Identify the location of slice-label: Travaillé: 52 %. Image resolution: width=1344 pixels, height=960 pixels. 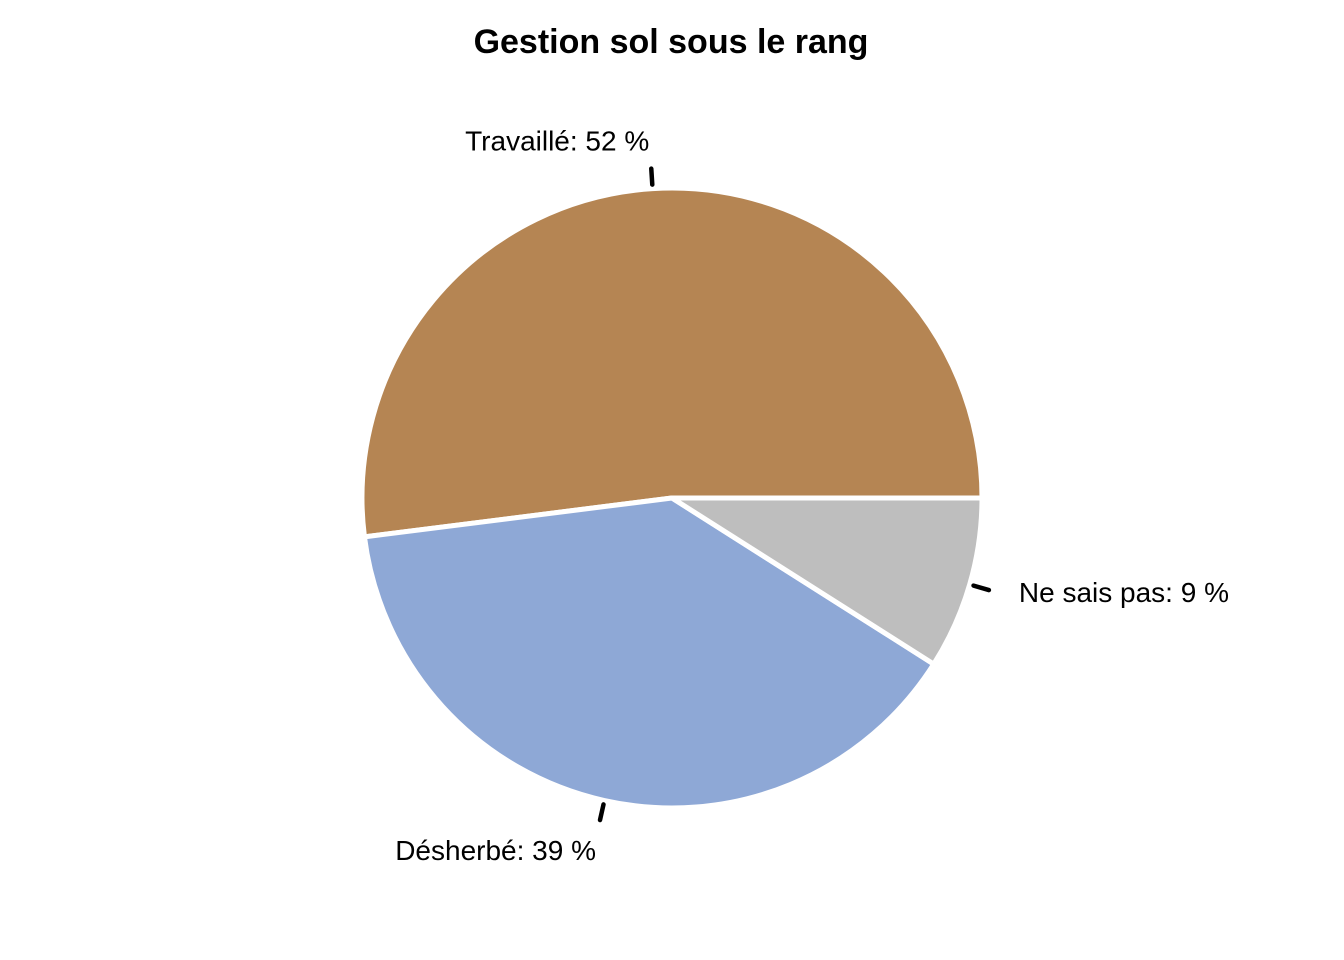
(557, 141).